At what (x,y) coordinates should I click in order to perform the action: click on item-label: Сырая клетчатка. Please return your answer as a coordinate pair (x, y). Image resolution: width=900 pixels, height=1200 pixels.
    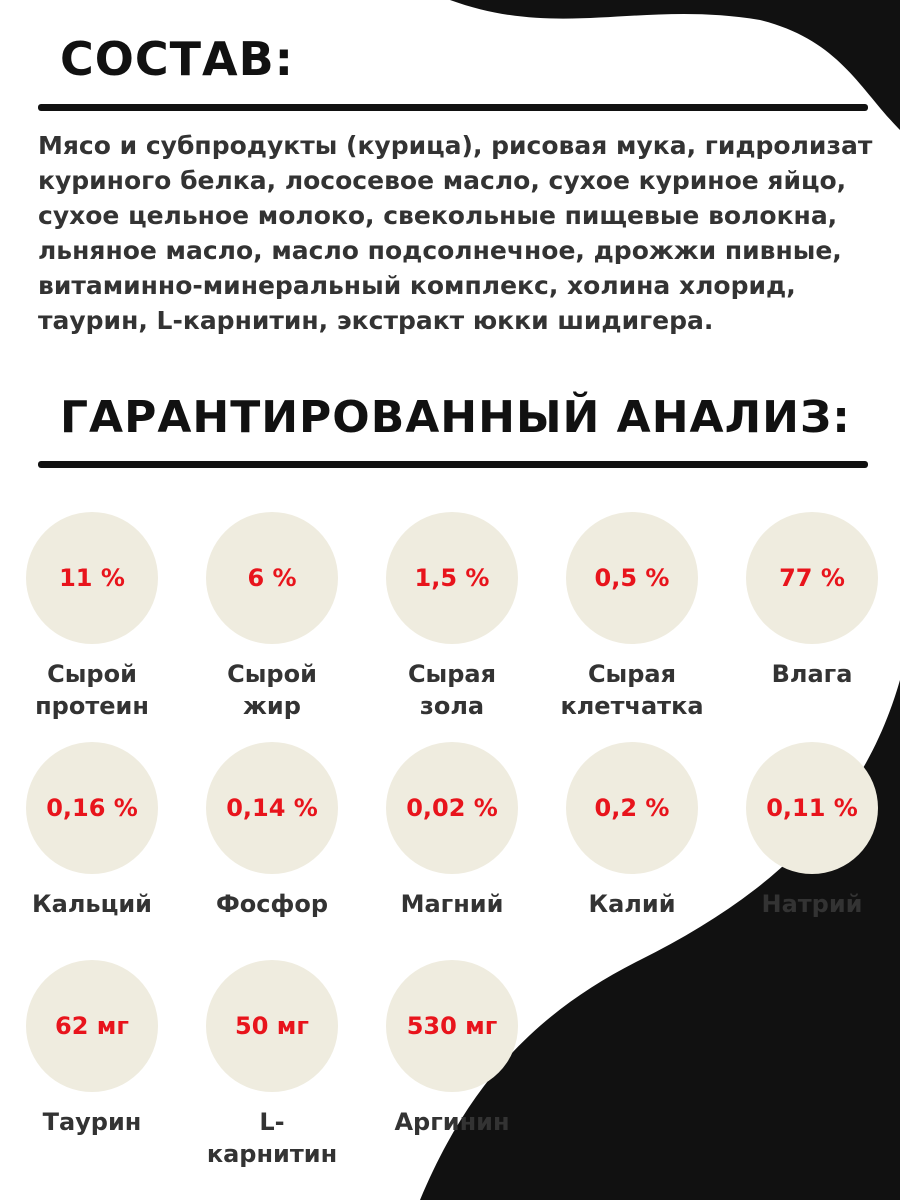
    Looking at the image, I should click on (632, 690).